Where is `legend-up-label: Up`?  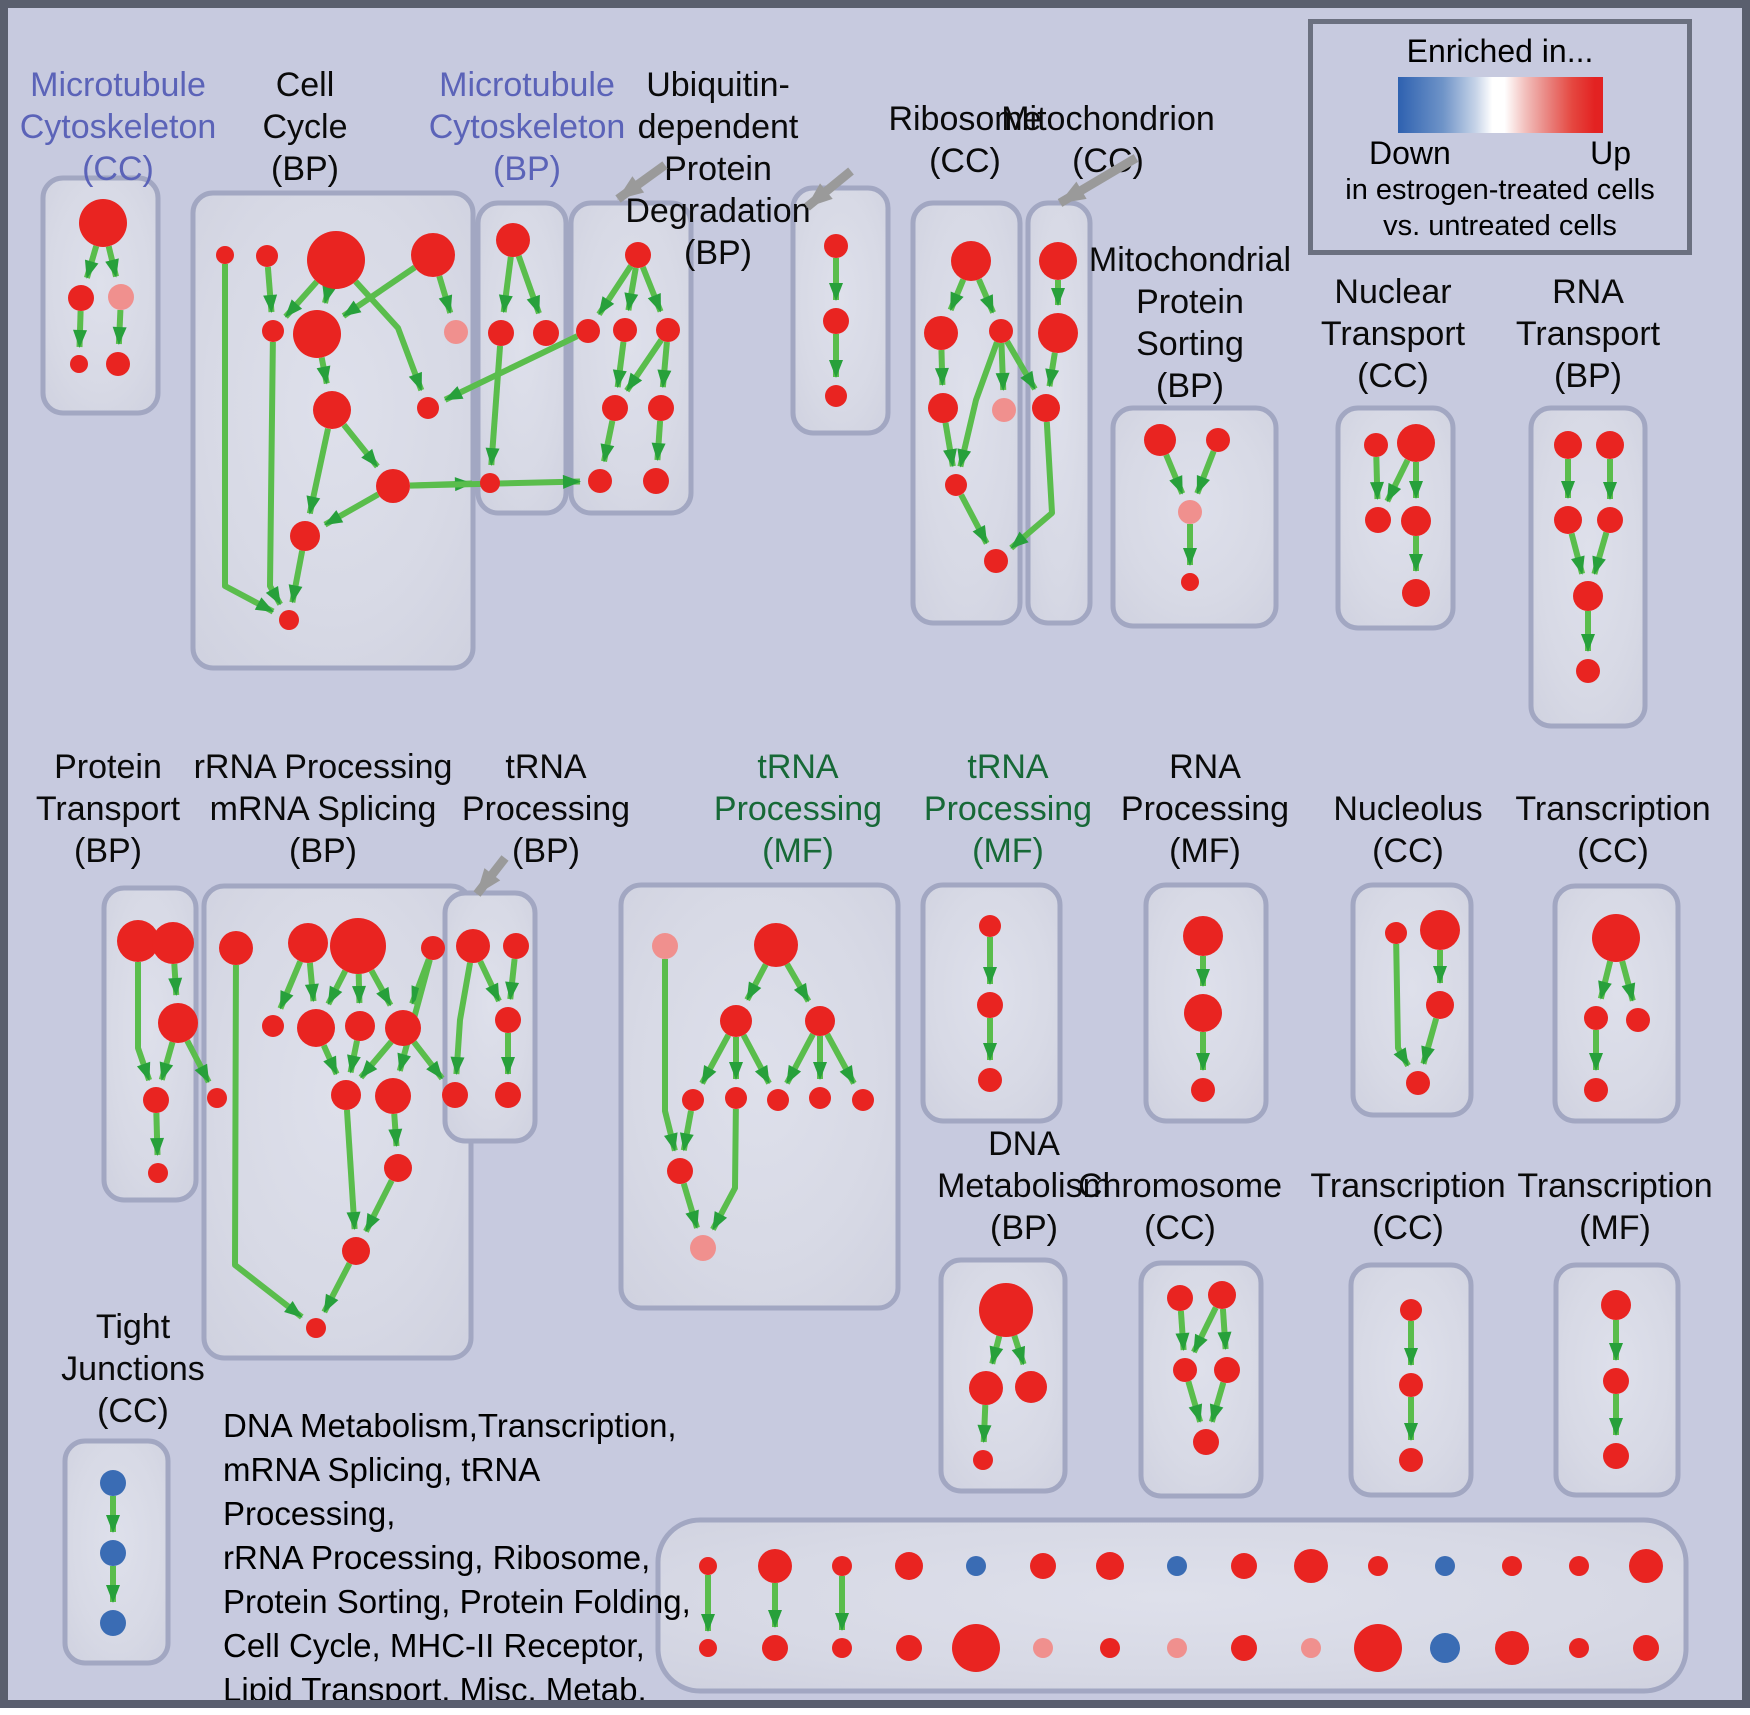
legend-up-label: Up is located at coordinates (1610, 153).